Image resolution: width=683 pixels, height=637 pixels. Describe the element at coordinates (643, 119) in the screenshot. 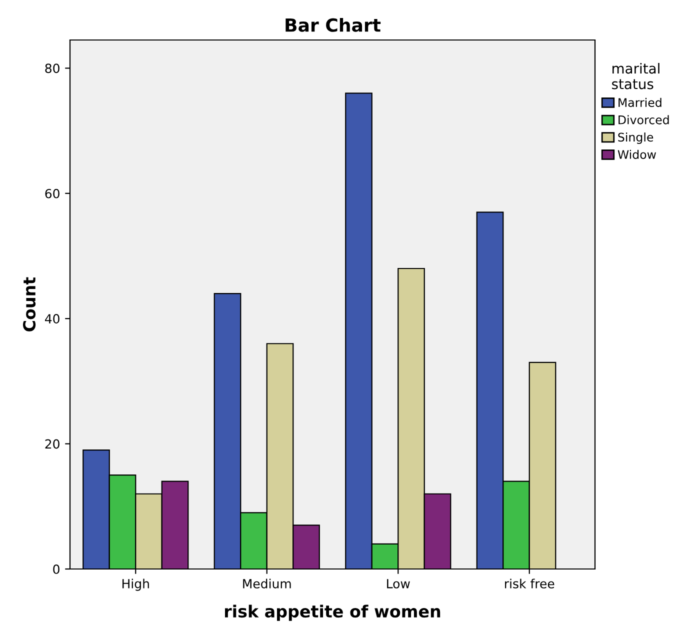

I see `legend-label: Divorced` at that location.